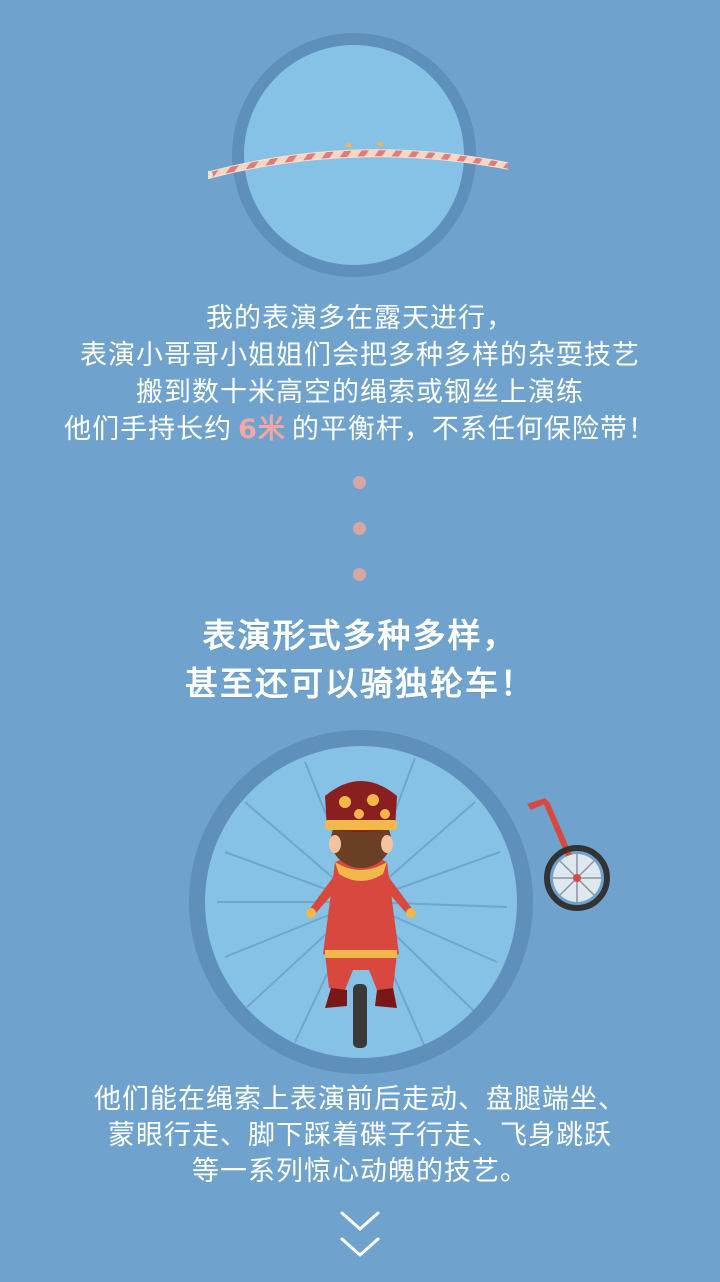 Image resolution: width=720 pixels, height=1282 pixels. I want to click on bottom-line-3: 等一系列惊心动魄的技艺。, so click(360, 1171).